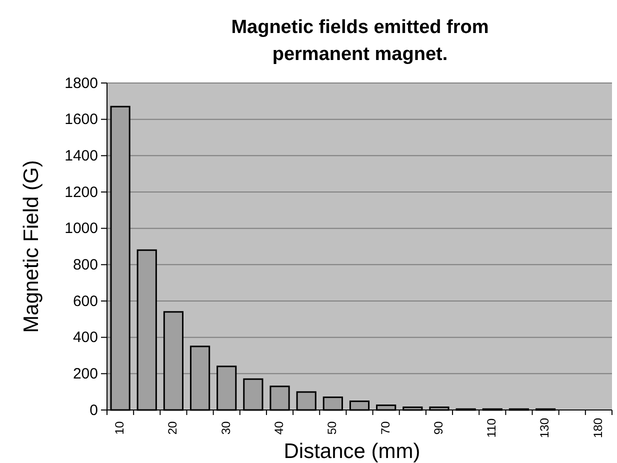  Describe the element at coordinates (81, 83) in the screenshot. I see `y-tick-label: 1800` at that location.